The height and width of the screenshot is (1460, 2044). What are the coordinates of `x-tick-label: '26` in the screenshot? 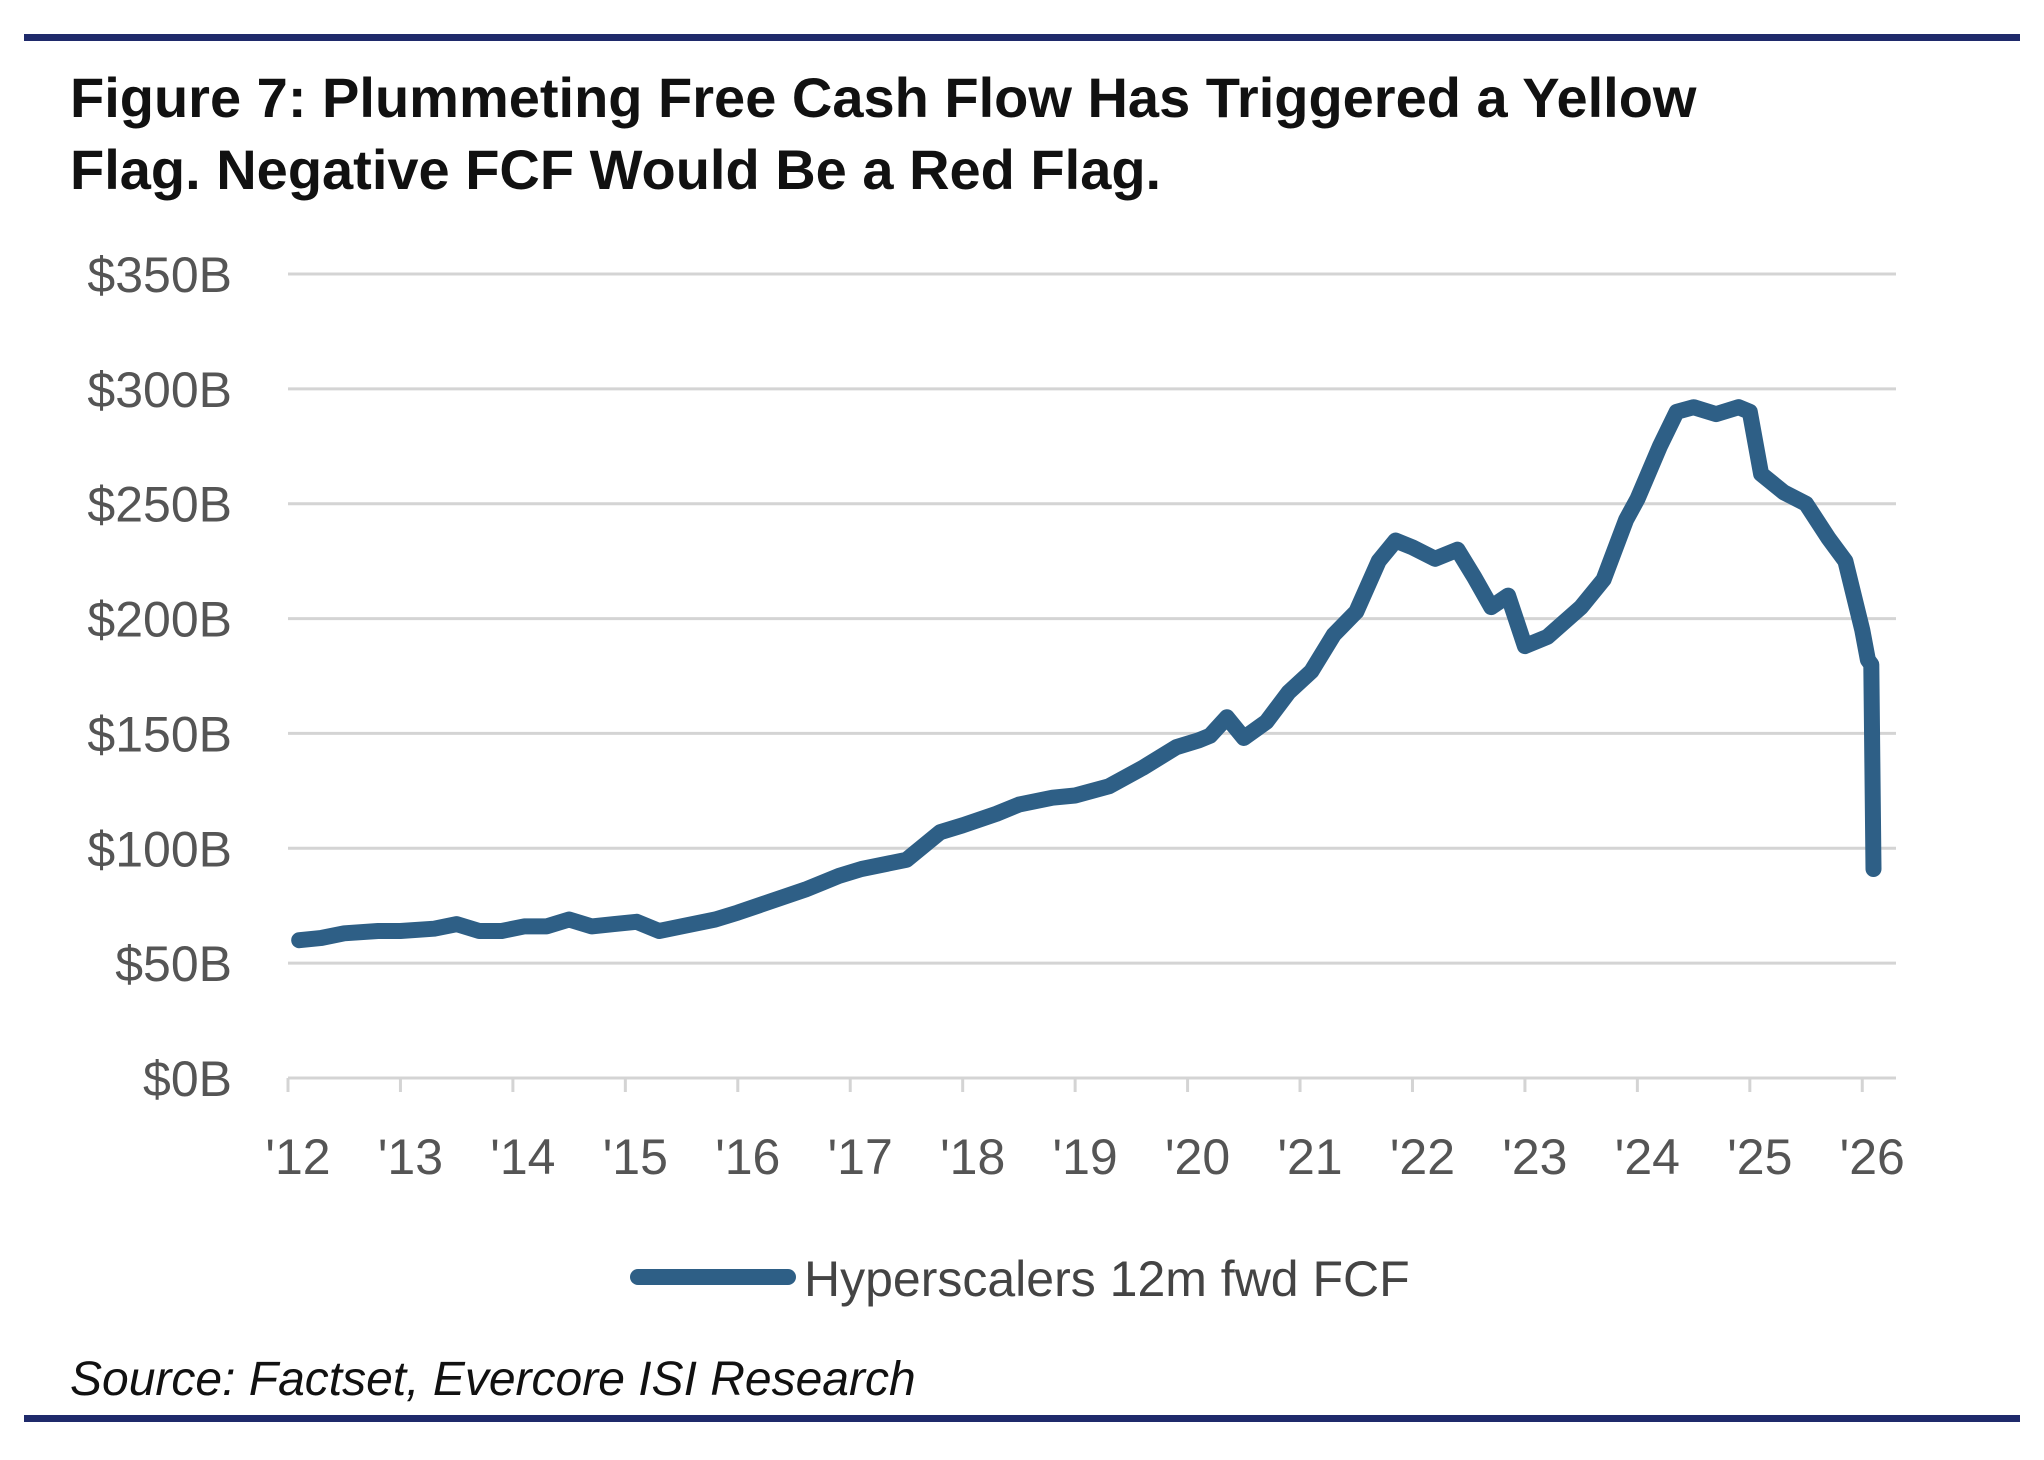 It's located at (1872, 1157).